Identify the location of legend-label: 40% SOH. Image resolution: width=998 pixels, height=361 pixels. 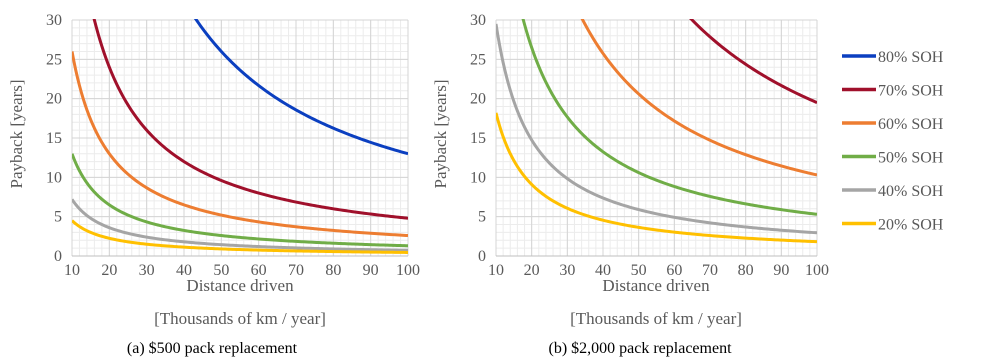
(911, 191).